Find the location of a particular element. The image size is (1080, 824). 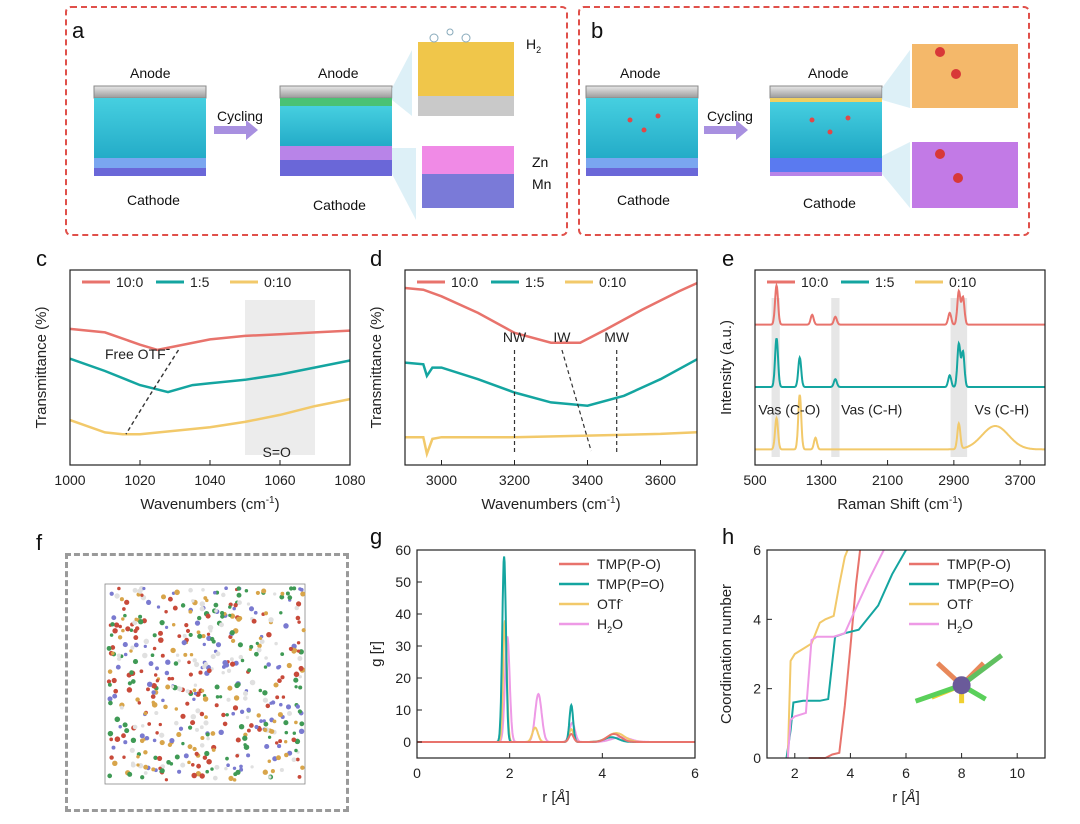

chart-g-ylabel: g [r] is located at coordinates (376, 654).